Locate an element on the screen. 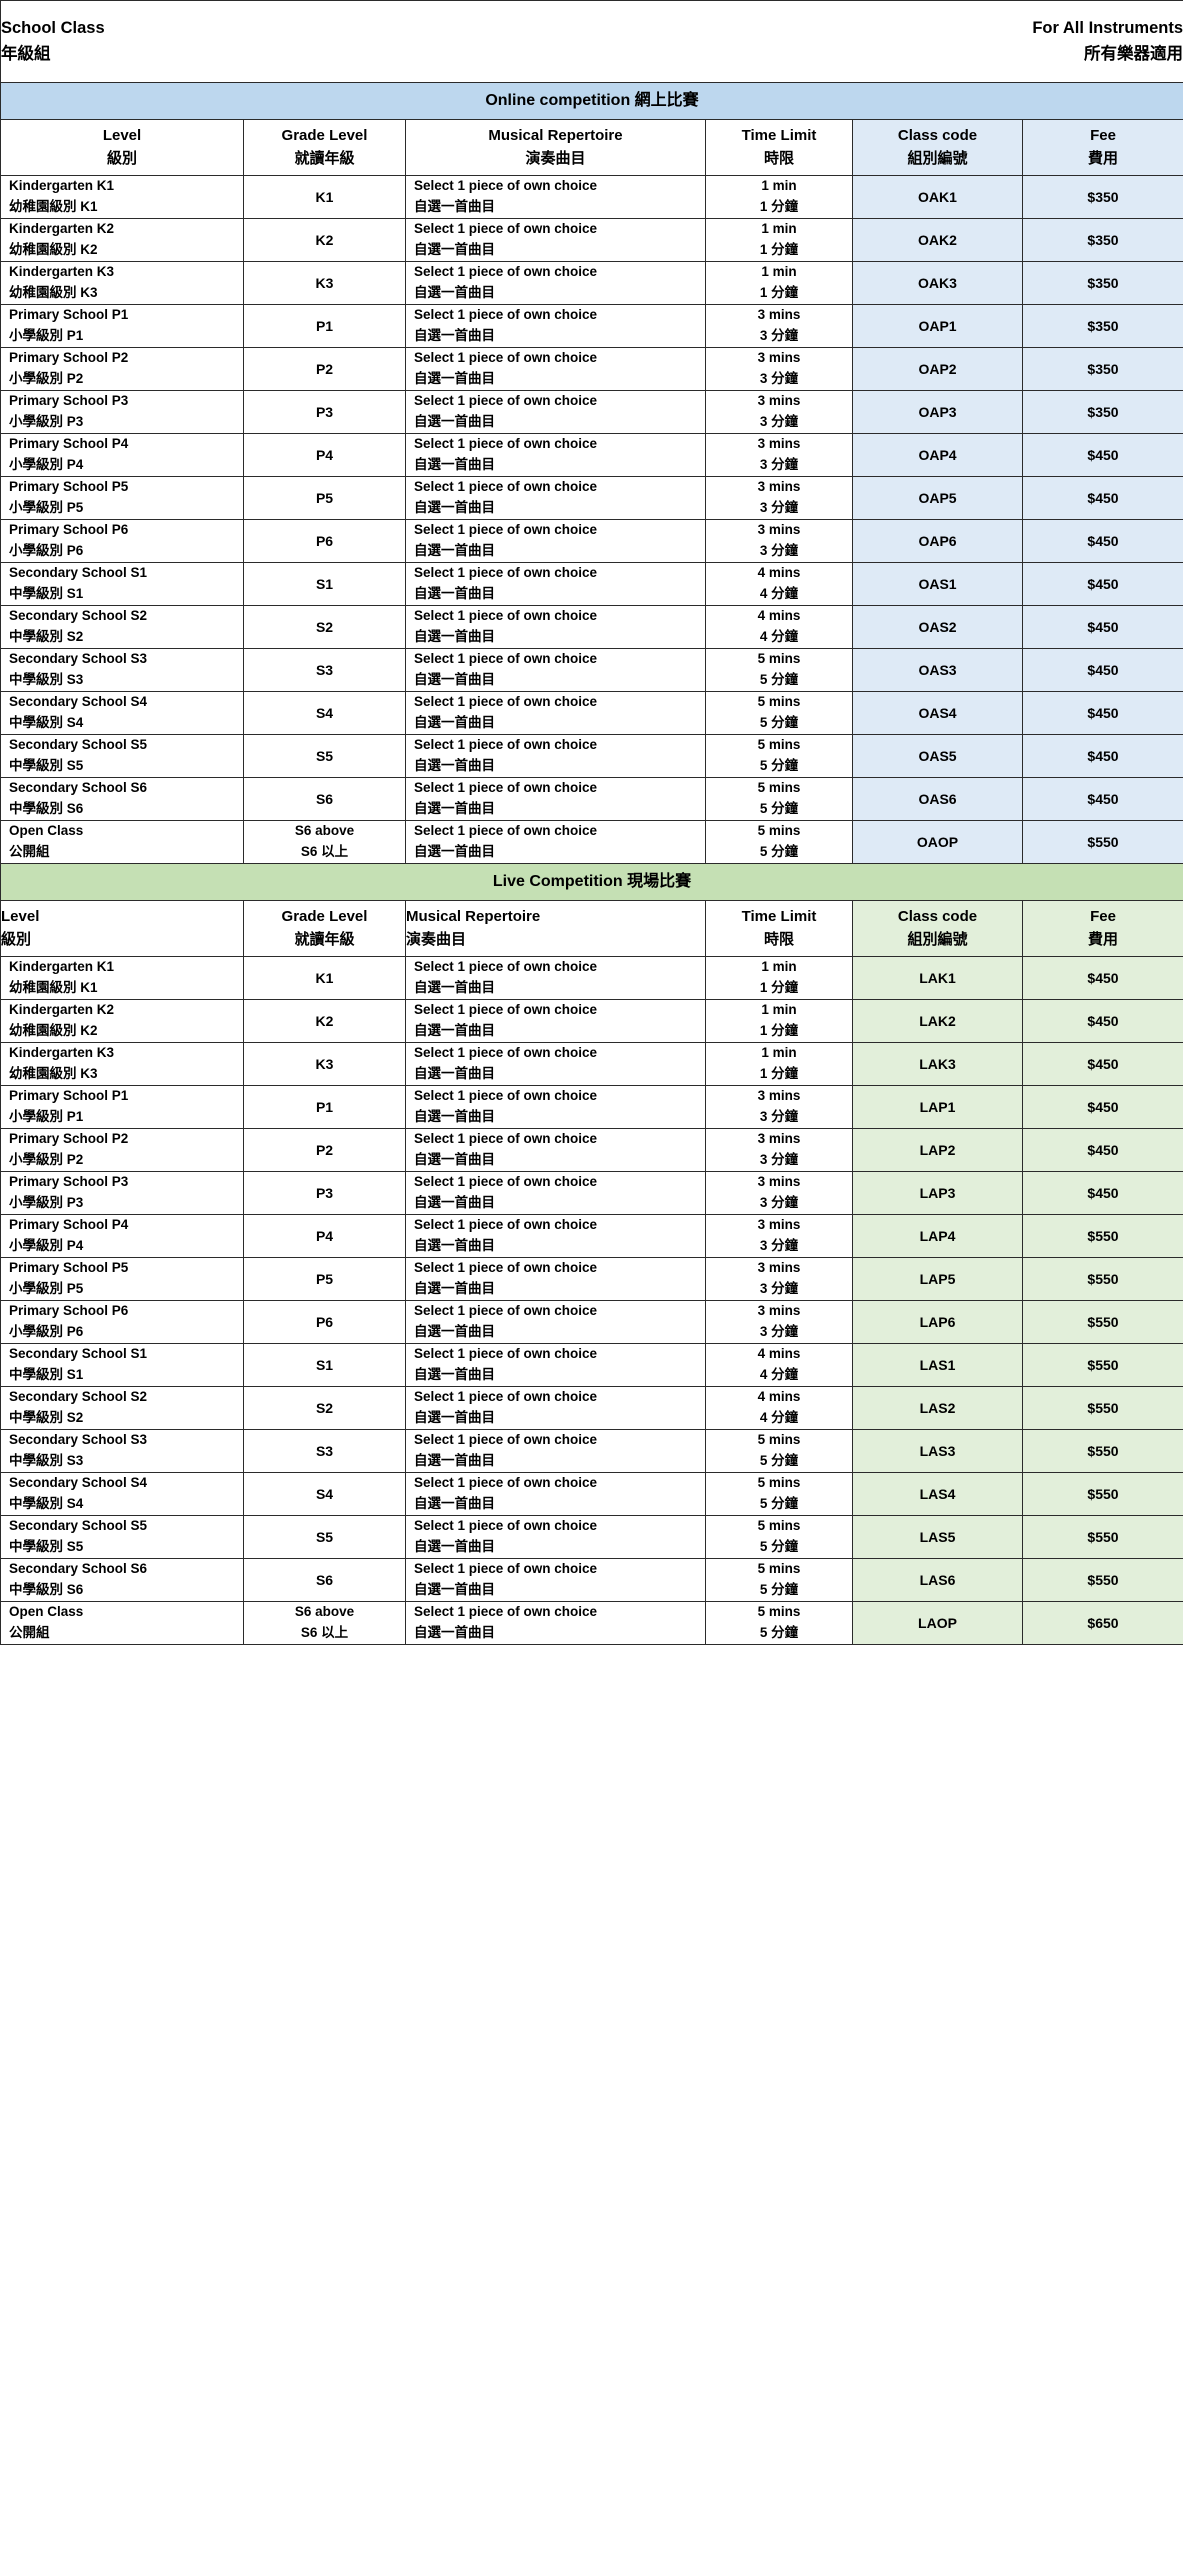 This screenshot has width=1183, height=2560. cell-level-zh: 公開組 is located at coordinates (29, 1632).